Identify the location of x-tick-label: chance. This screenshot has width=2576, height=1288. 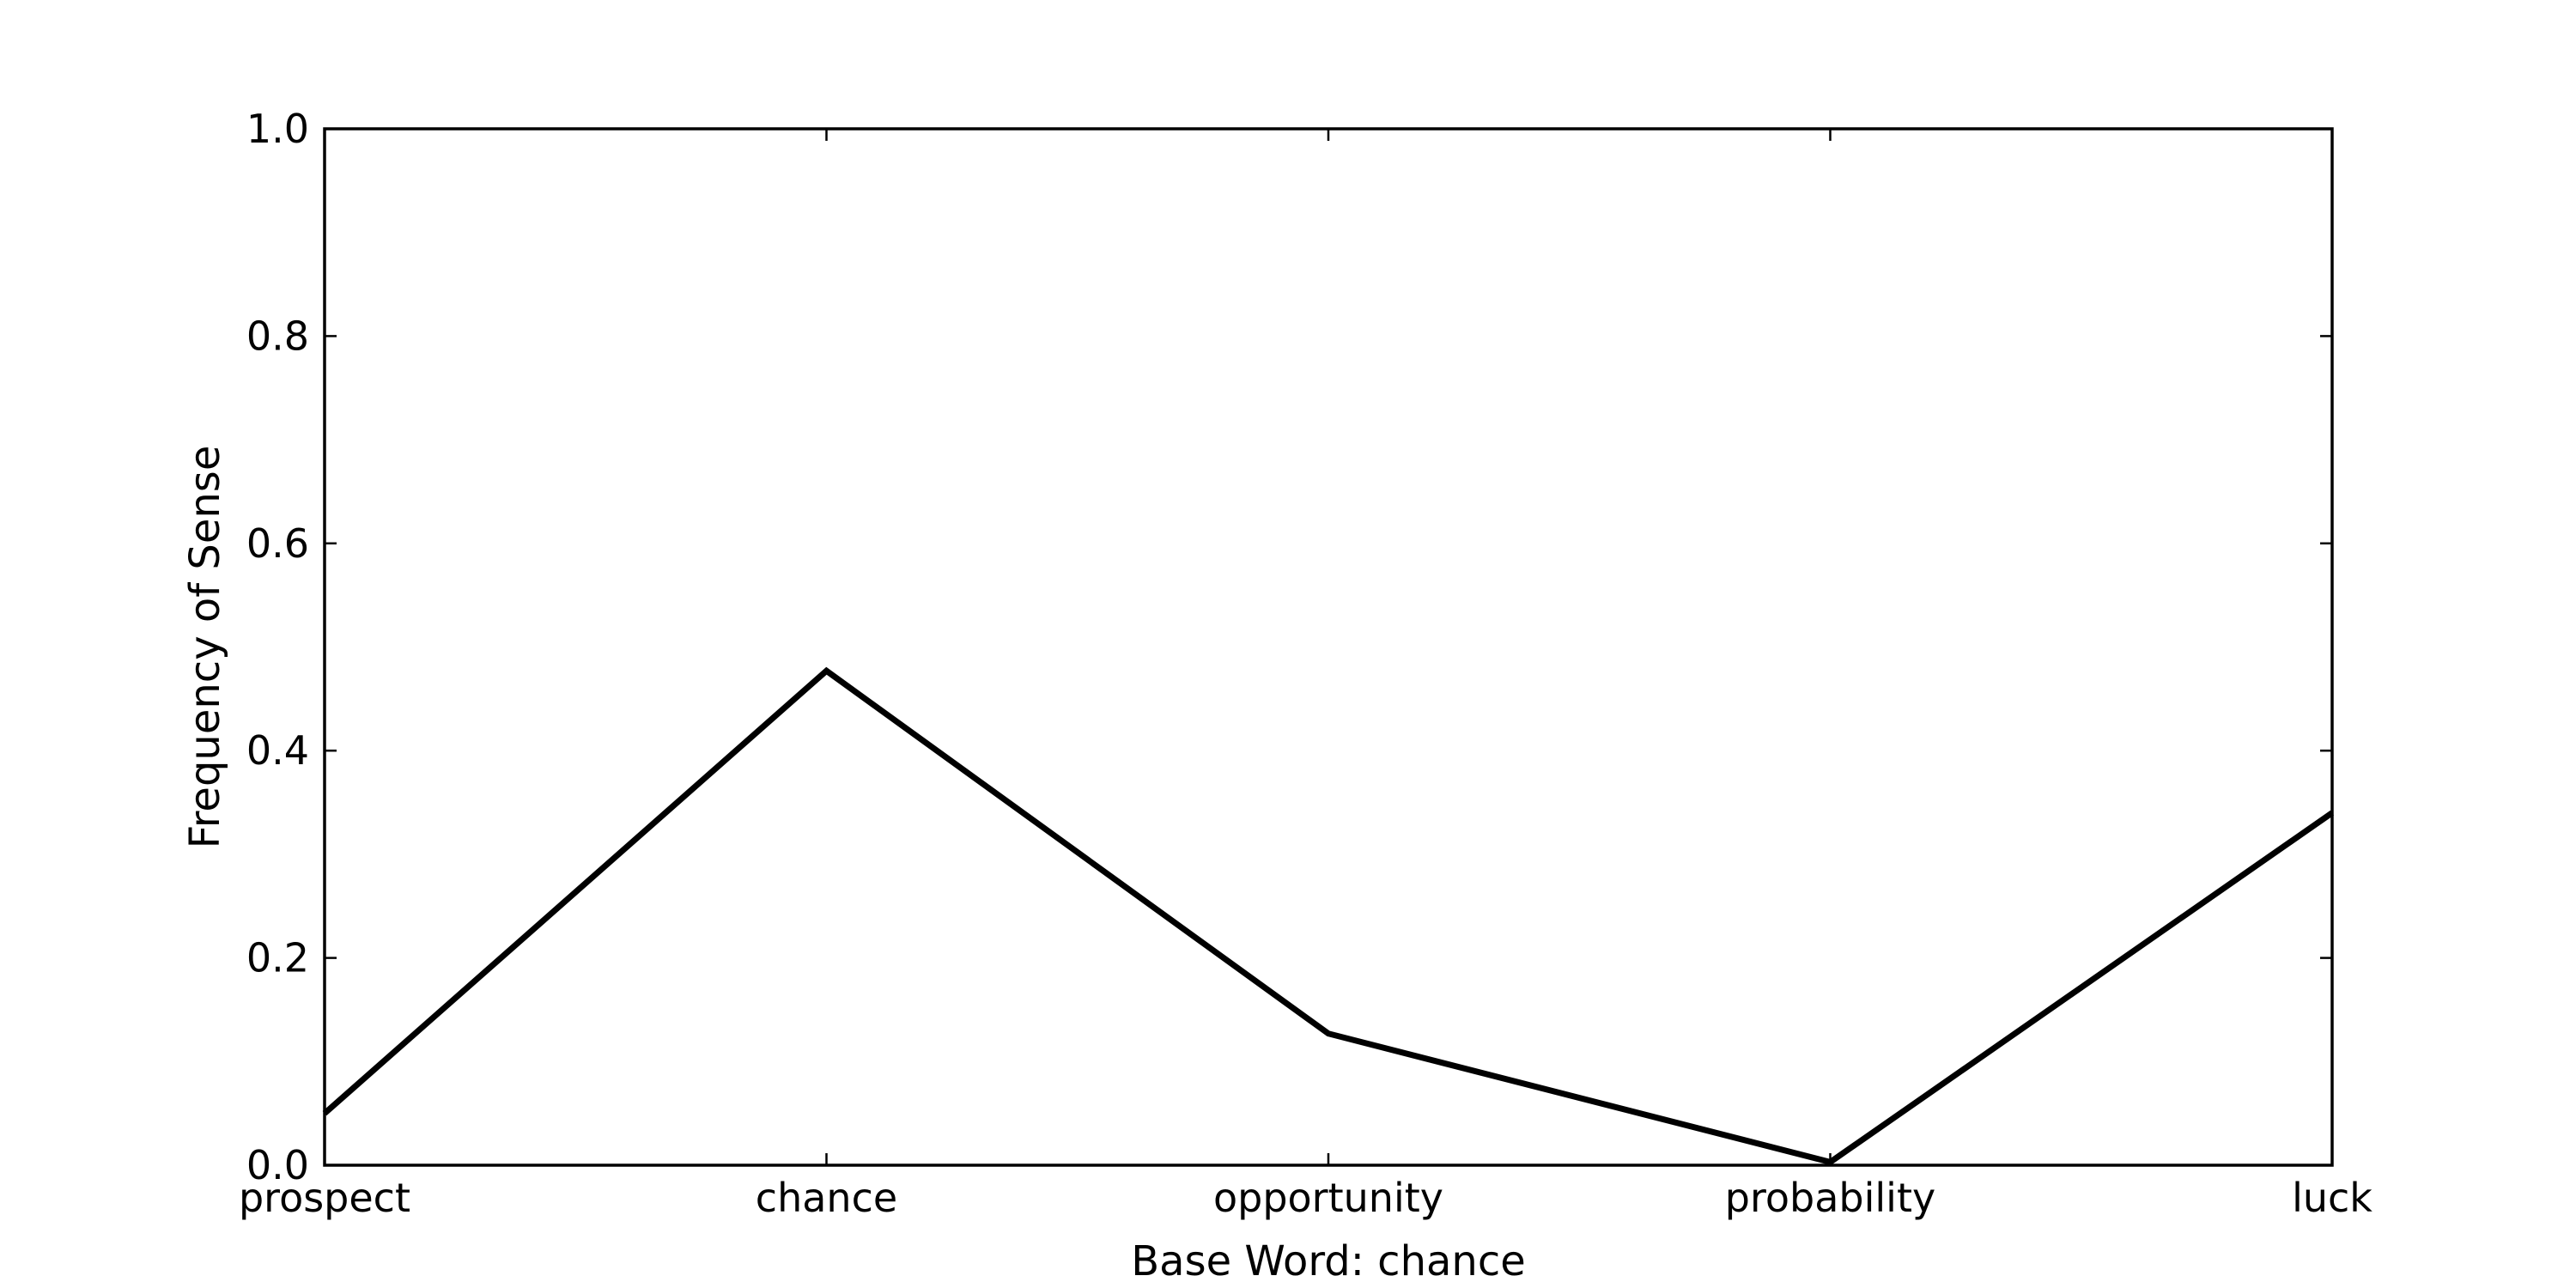
(826, 1198).